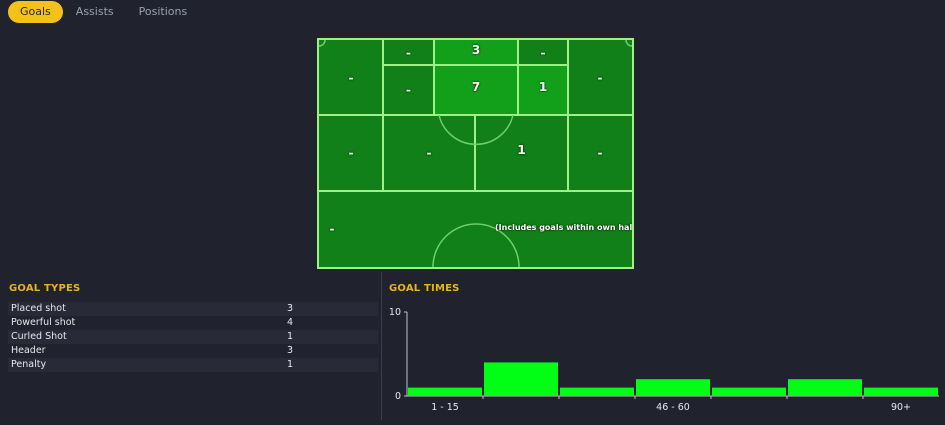 Image resolution: width=945 pixels, height=425 pixels. I want to click on zone-six-yard-center: 3, so click(476, 50).